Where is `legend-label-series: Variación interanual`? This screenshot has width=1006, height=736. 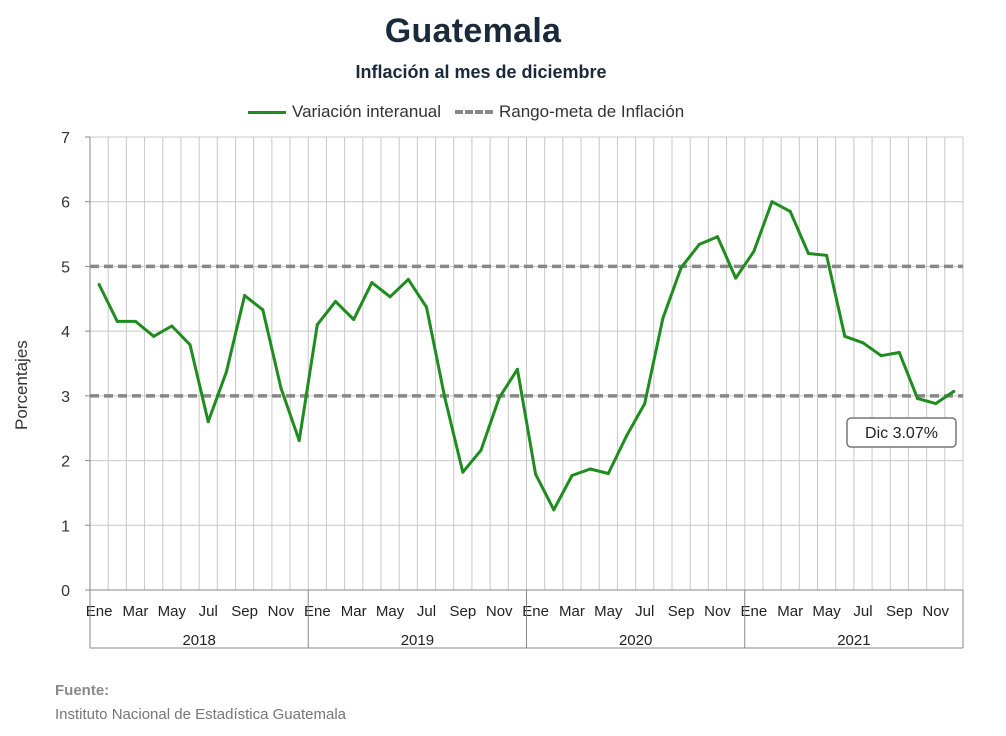 legend-label-series: Variación interanual is located at coordinates (366, 111).